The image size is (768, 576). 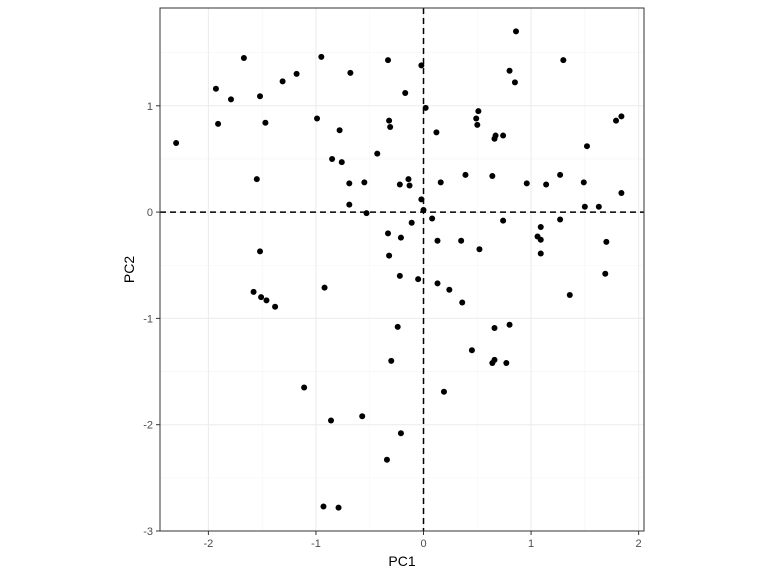 I want to click on y-tick-label: 0, so click(x=150, y=213).